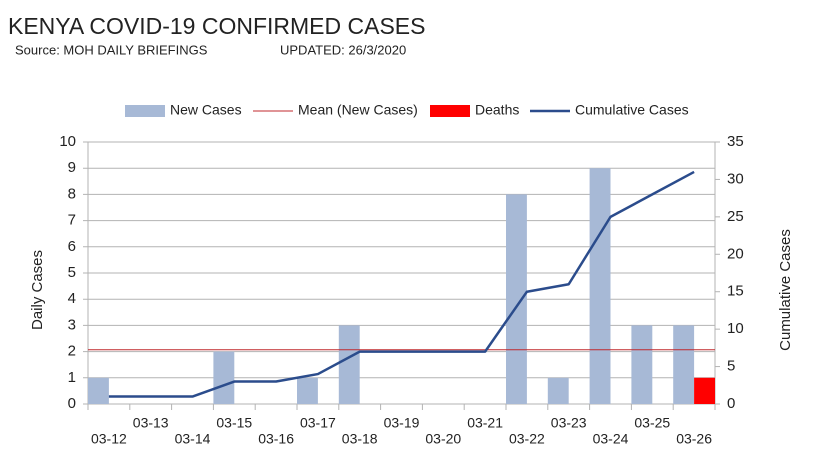 This screenshot has width=813, height=457. Describe the element at coordinates (193, 439) in the screenshot. I see `x-tick-label: 03-14` at that location.